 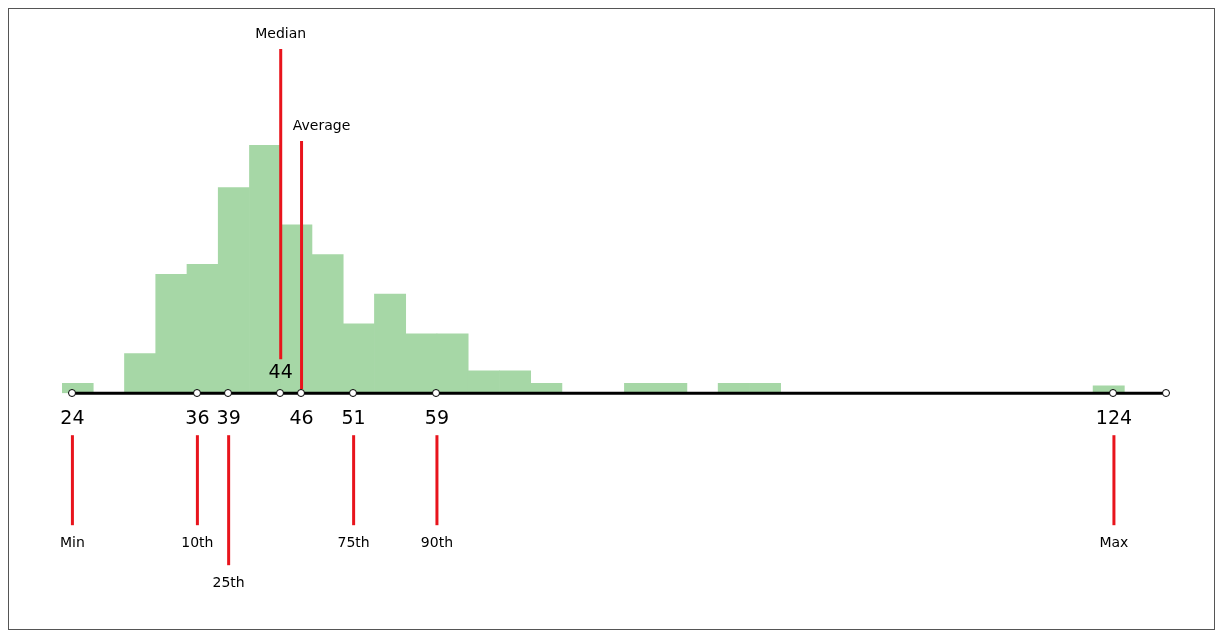 What do you see at coordinates (353, 541) in the screenshot?
I see `ref-line-label: 75th` at bounding box center [353, 541].